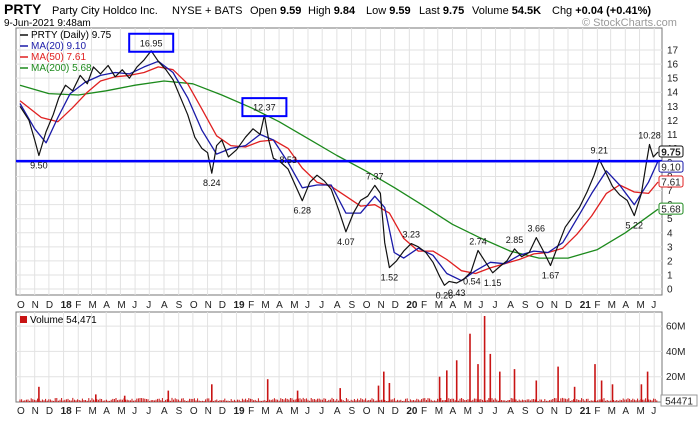 The width and height of the screenshot is (700, 421). I want to click on value-tag-price, so click(671, 151).